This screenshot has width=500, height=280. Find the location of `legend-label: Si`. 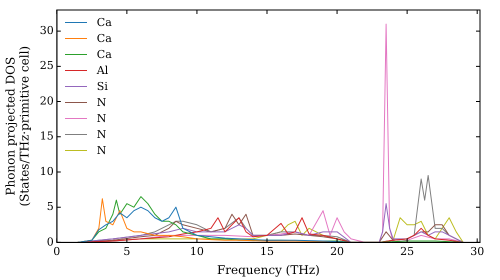

legend-label: Si is located at coordinates (102, 86).